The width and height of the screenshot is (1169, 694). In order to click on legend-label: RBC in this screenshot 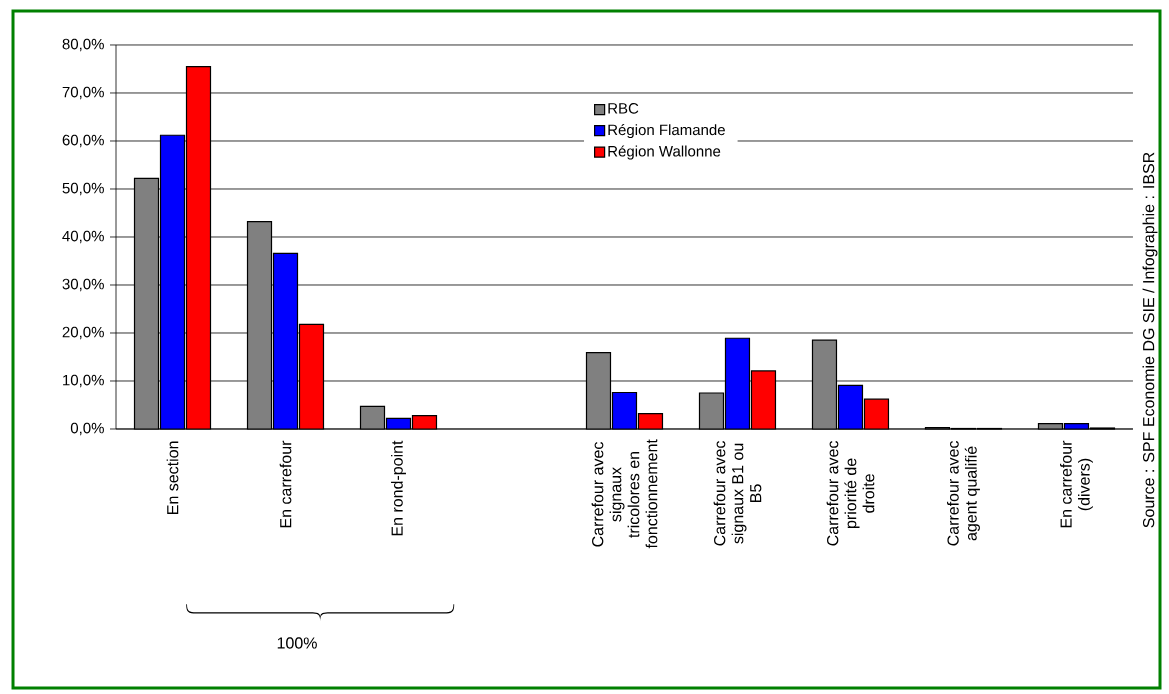, I will do `click(623, 108)`.